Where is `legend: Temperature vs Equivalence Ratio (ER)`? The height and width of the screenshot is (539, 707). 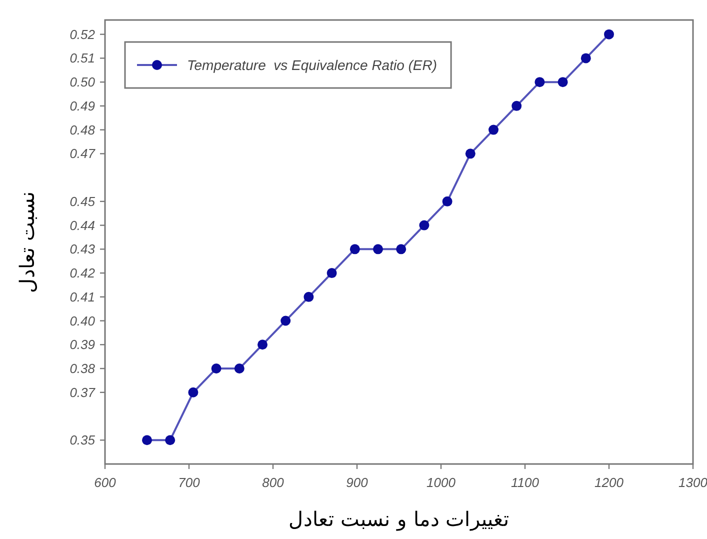
legend: Temperature vs Equivalence Ratio (ER) is located at coordinates (288, 65).